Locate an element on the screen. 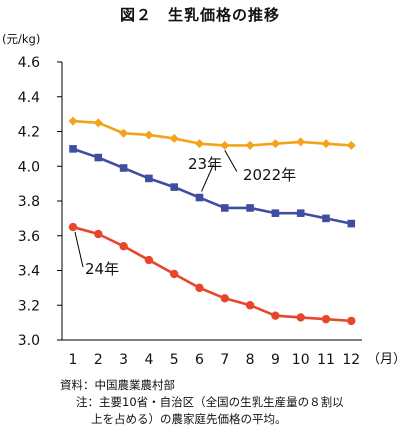  source-text: 資料：中国農業農村部 is located at coordinates (117, 385).